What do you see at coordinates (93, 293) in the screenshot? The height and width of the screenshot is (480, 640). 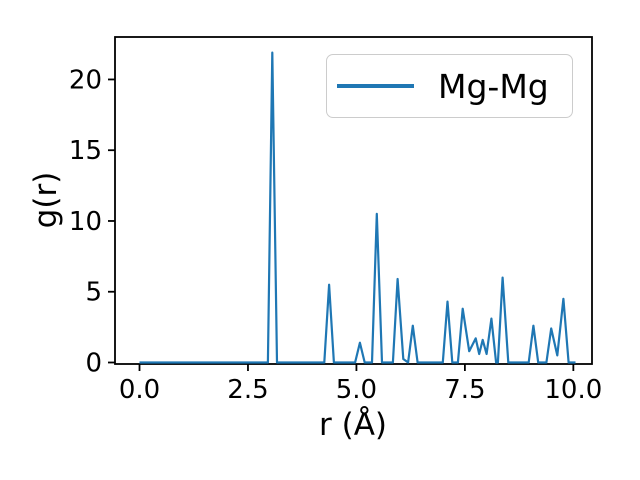 I see `y-tick-label: 5` at bounding box center [93, 293].